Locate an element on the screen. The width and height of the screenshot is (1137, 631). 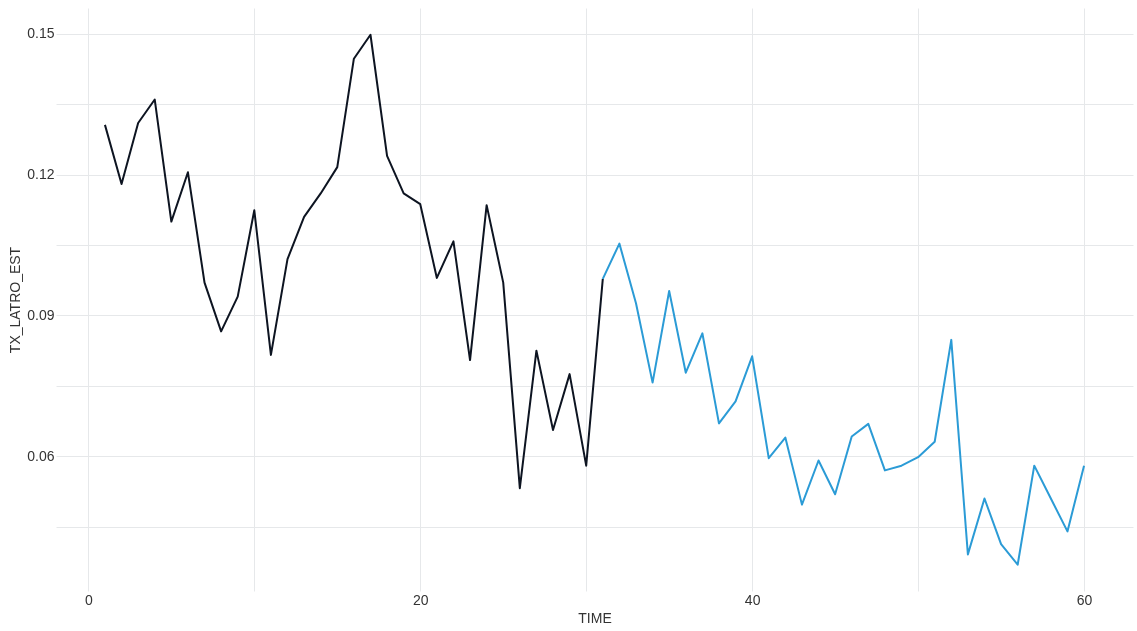
x-tick-label: 0 is located at coordinates (88, 599).